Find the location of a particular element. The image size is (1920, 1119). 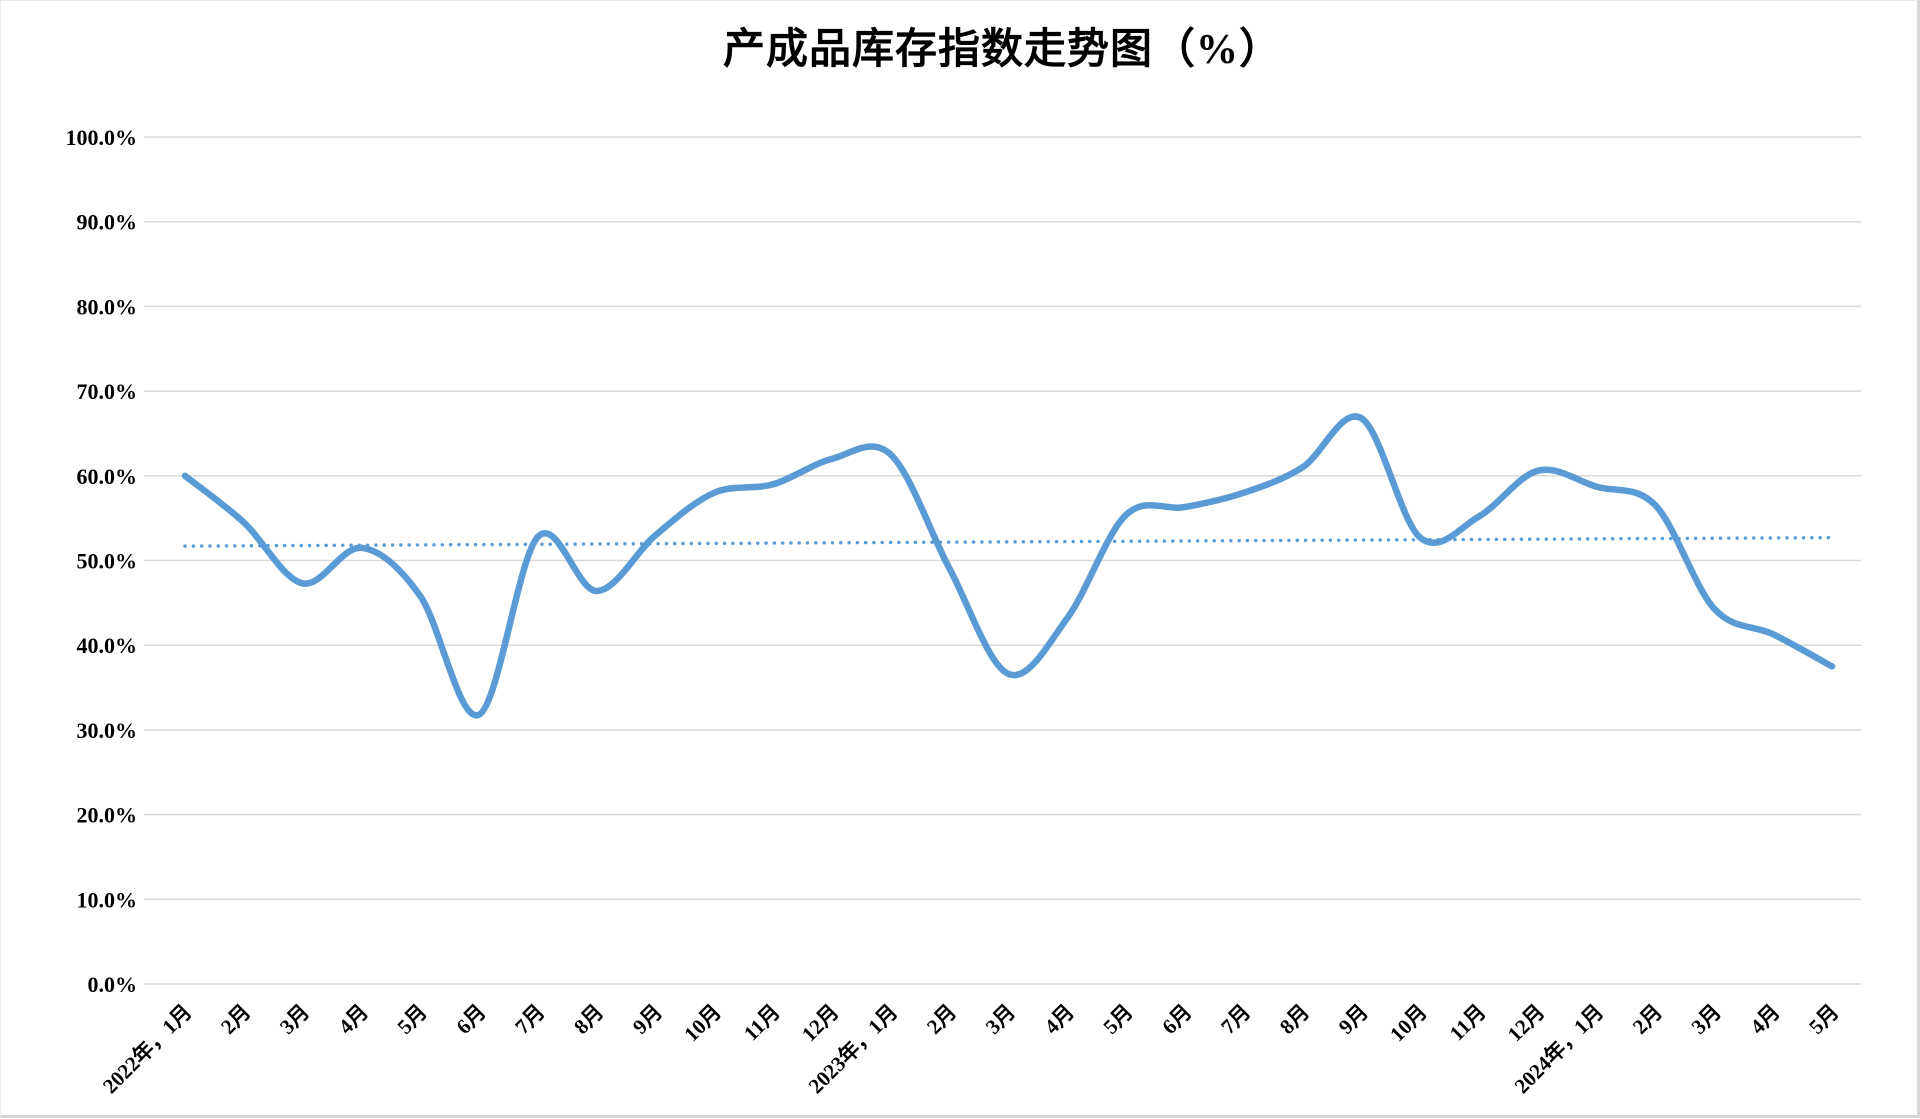

y-axis-tick-label: 20.0% is located at coordinates (107, 815).